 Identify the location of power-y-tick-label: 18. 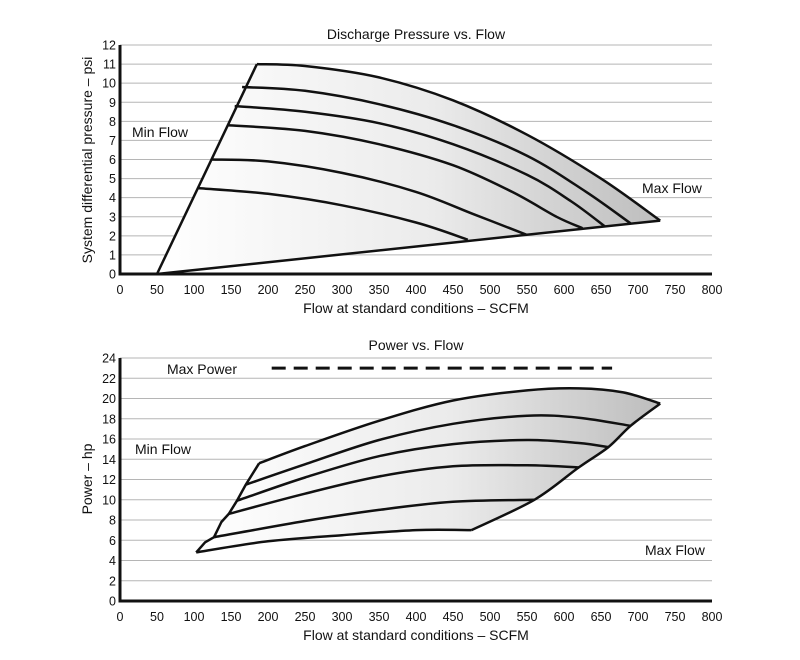
(109, 419).